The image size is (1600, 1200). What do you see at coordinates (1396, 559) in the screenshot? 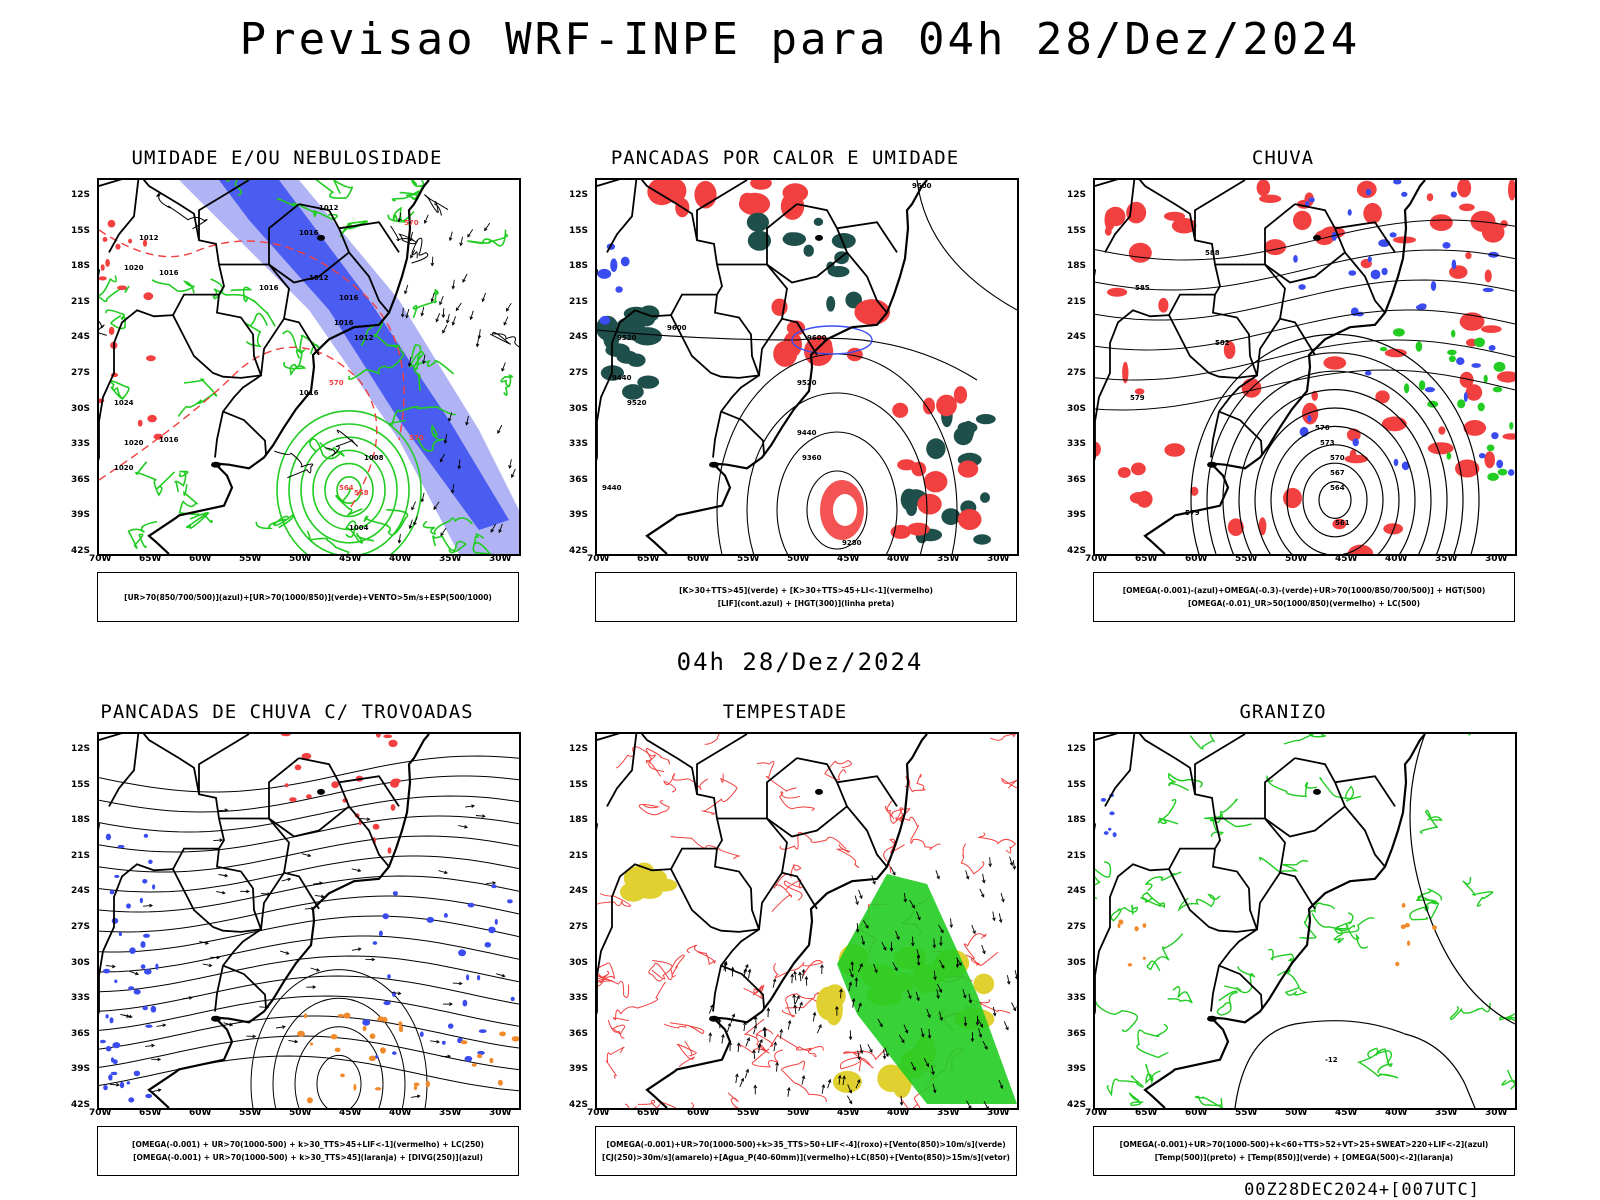
I see `longitude-tick: 40W` at bounding box center [1396, 559].